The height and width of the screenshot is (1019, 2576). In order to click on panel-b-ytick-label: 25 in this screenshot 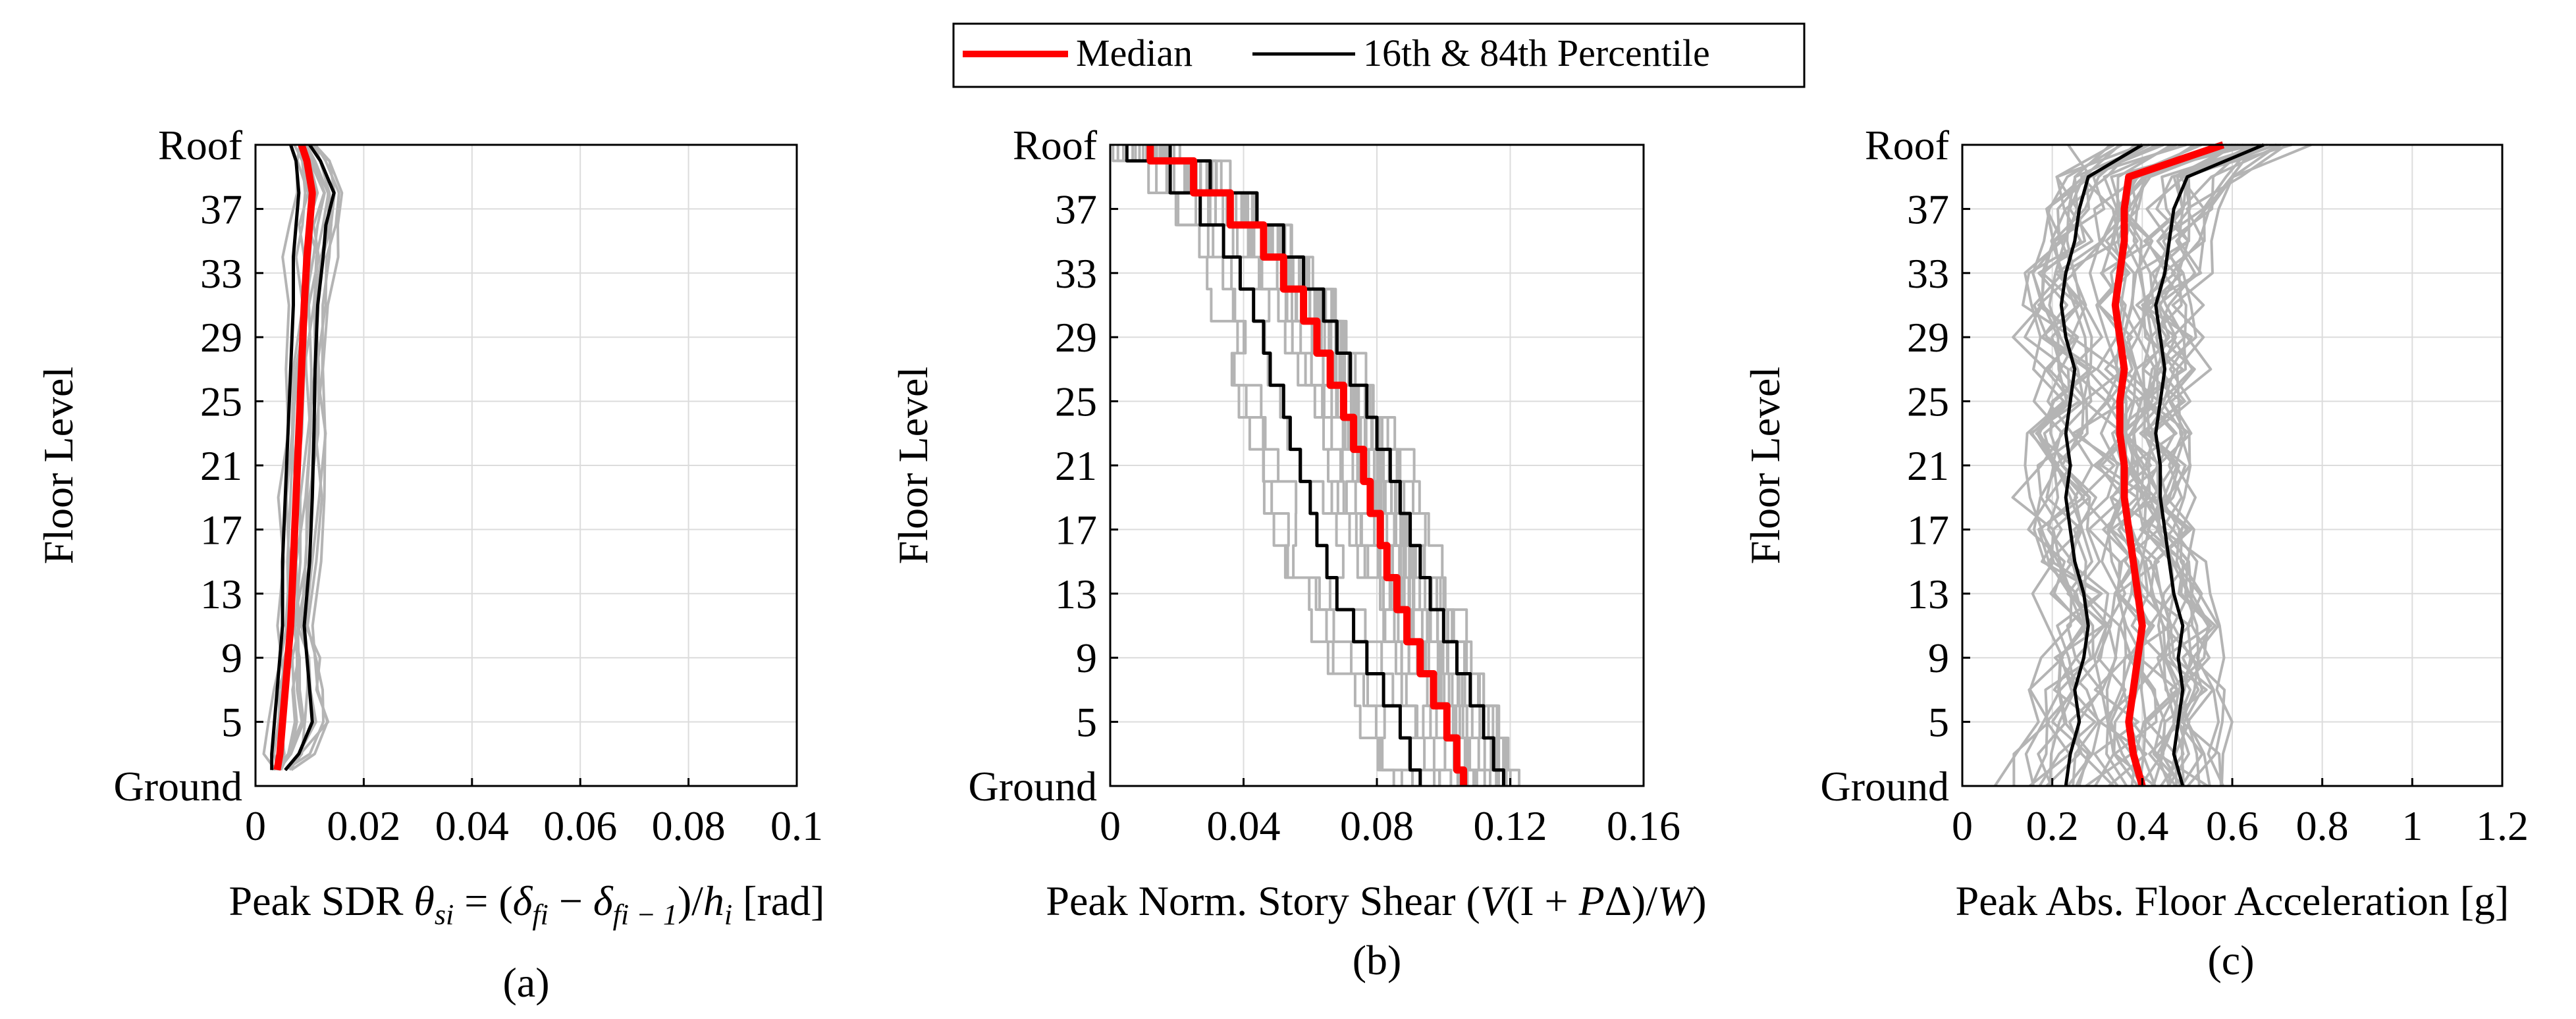, I will do `click(1076, 402)`.